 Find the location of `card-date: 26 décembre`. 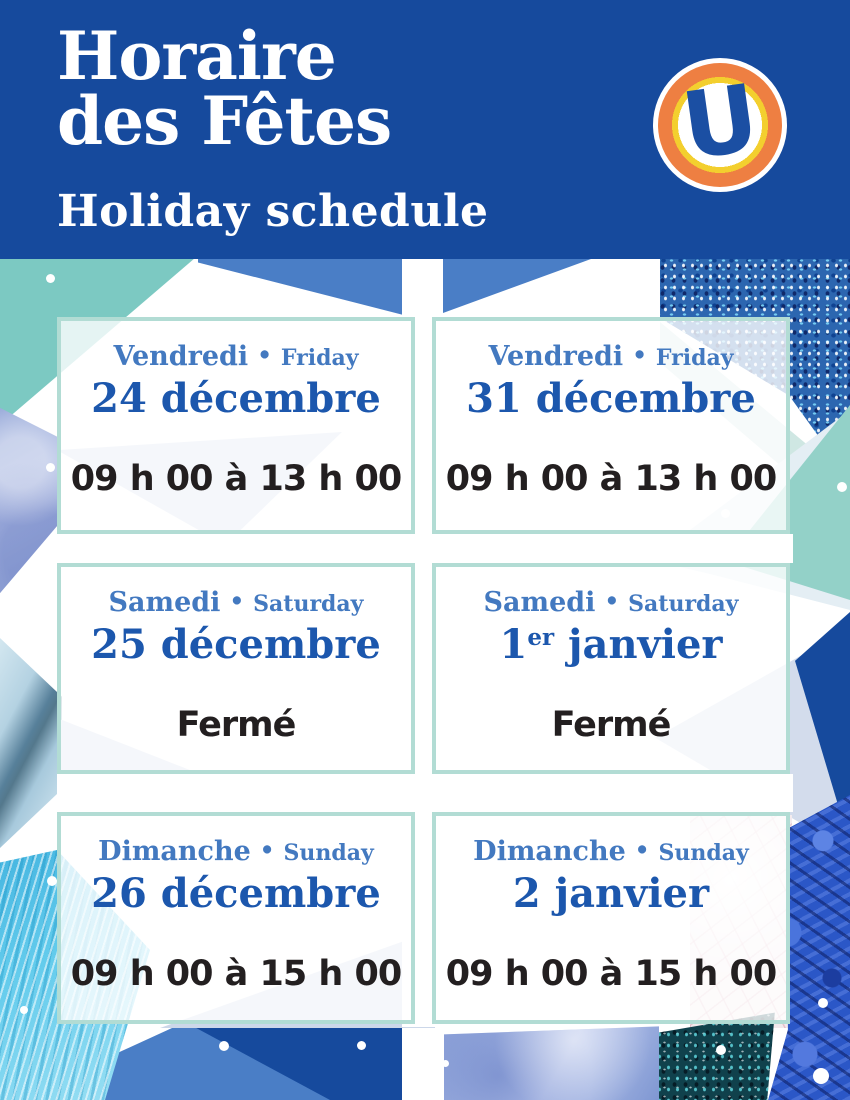

card-date: 26 décembre is located at coordinates (236, 893).